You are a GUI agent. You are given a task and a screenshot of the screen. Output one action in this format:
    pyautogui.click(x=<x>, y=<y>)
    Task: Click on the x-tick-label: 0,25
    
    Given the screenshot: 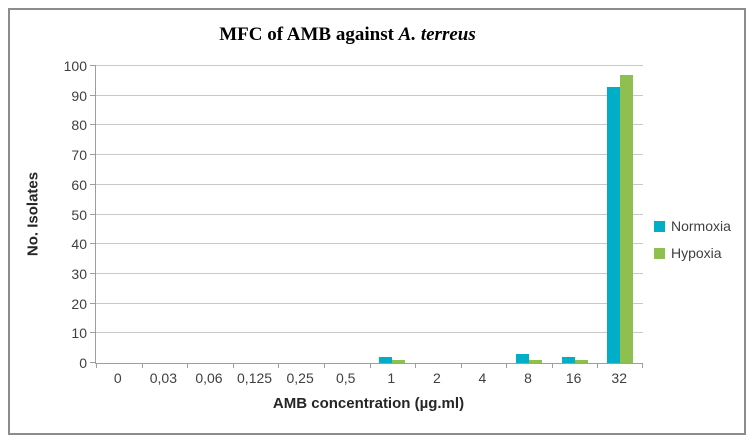 What is the action you would take?
    pyautogui.click(x=300, y=378)
    